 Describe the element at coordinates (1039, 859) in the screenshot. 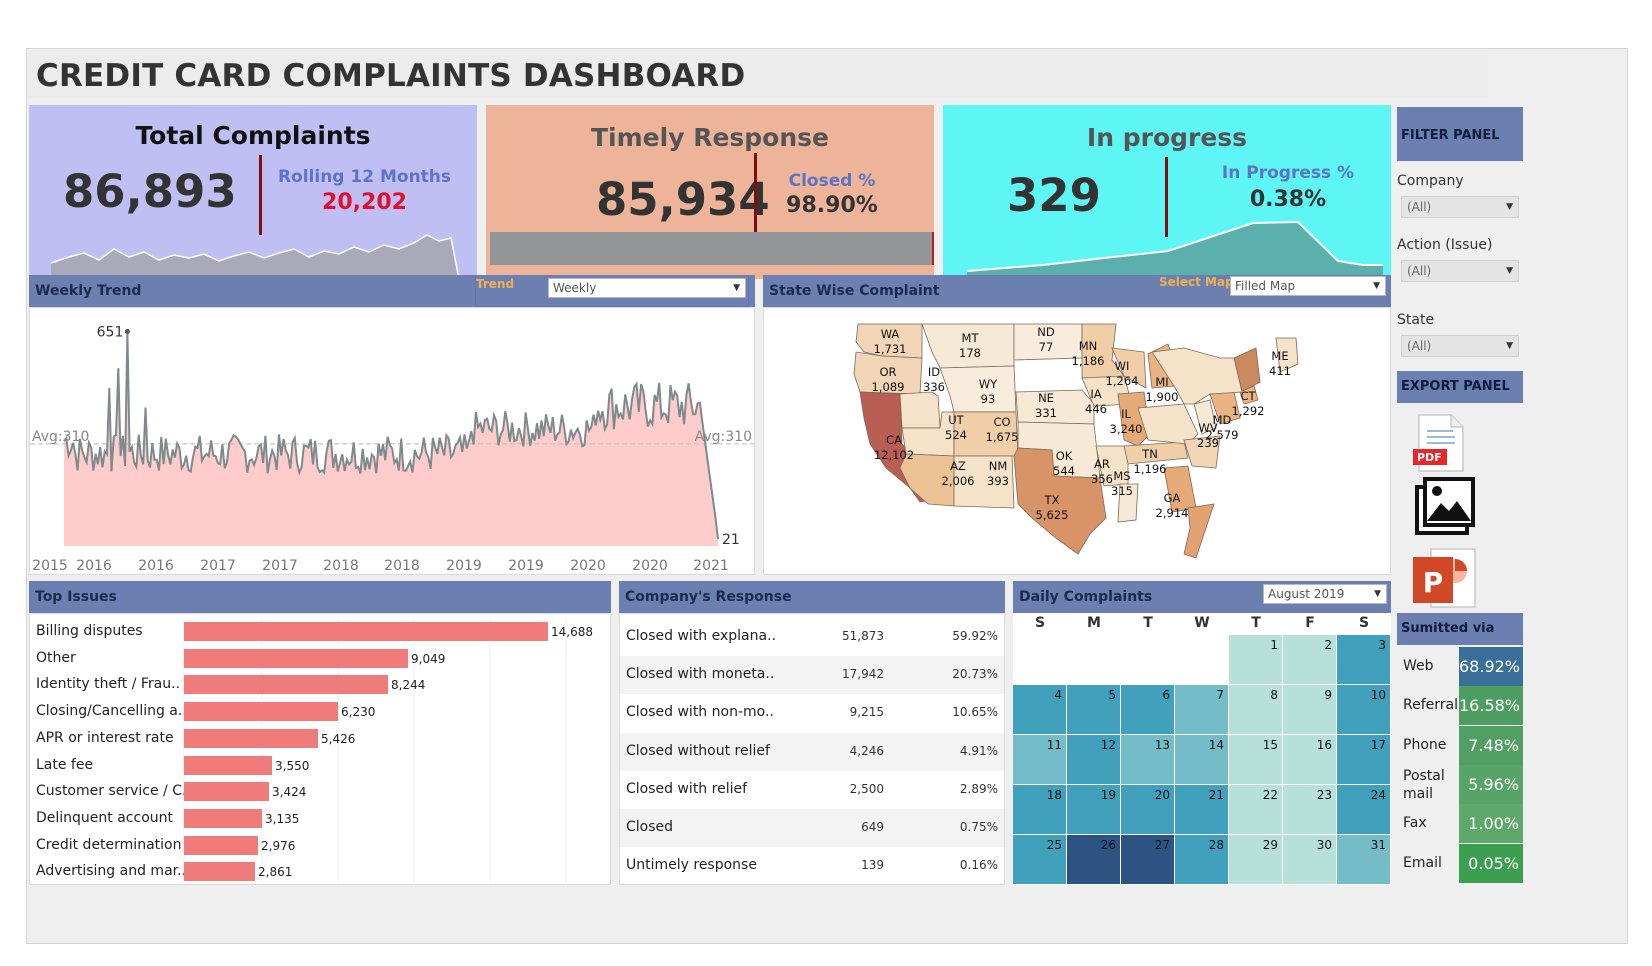

I see `calendar-day: 25` at that location.